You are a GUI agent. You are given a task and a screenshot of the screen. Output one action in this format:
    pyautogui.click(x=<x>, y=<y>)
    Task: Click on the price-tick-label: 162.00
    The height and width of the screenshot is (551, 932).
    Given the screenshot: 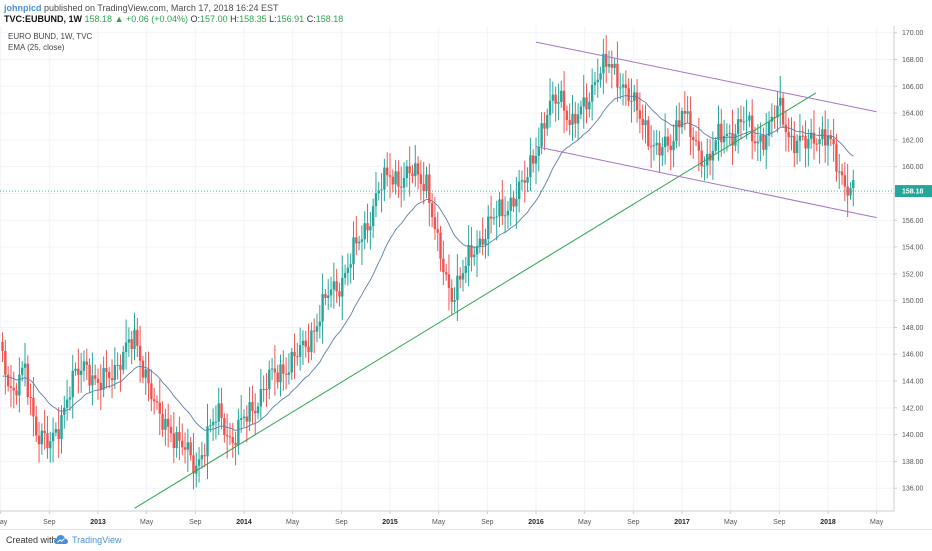 What is the action you would take?
    pyautogui.click(x=913, y=140)
    